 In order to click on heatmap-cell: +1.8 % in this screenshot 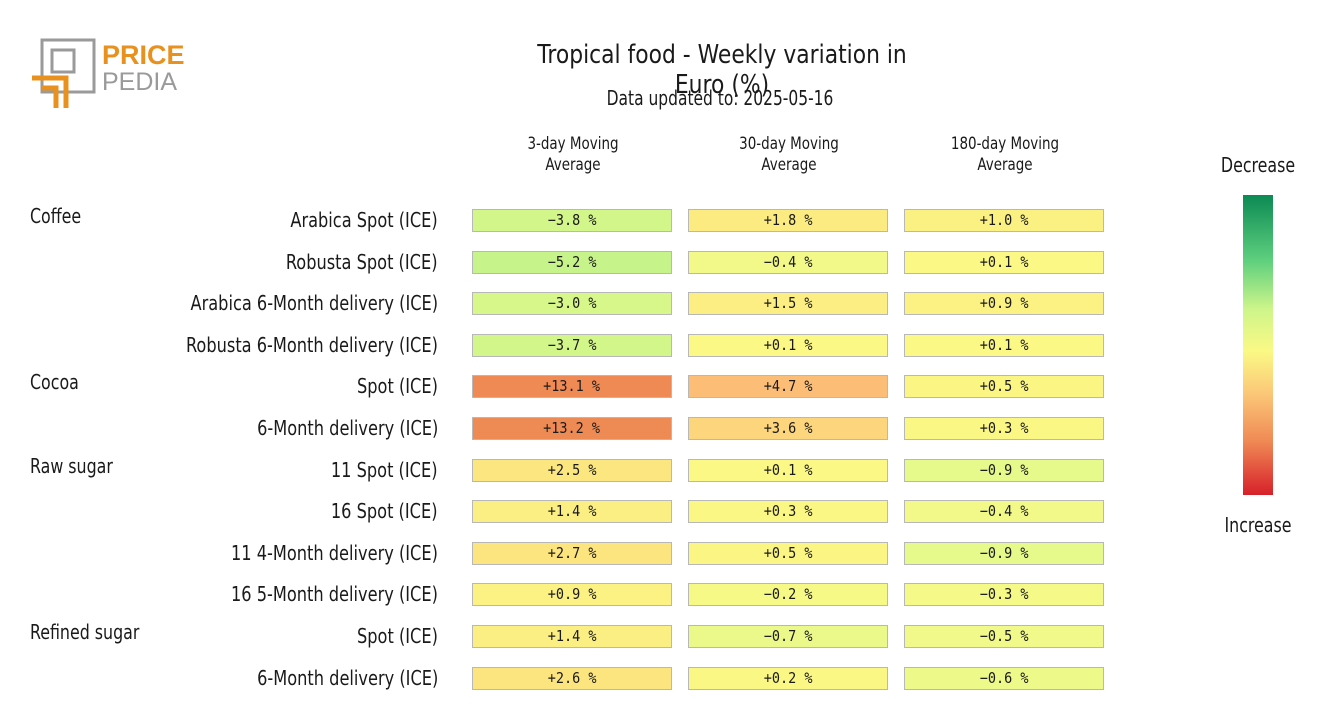, I will do `click(788, 220)`.